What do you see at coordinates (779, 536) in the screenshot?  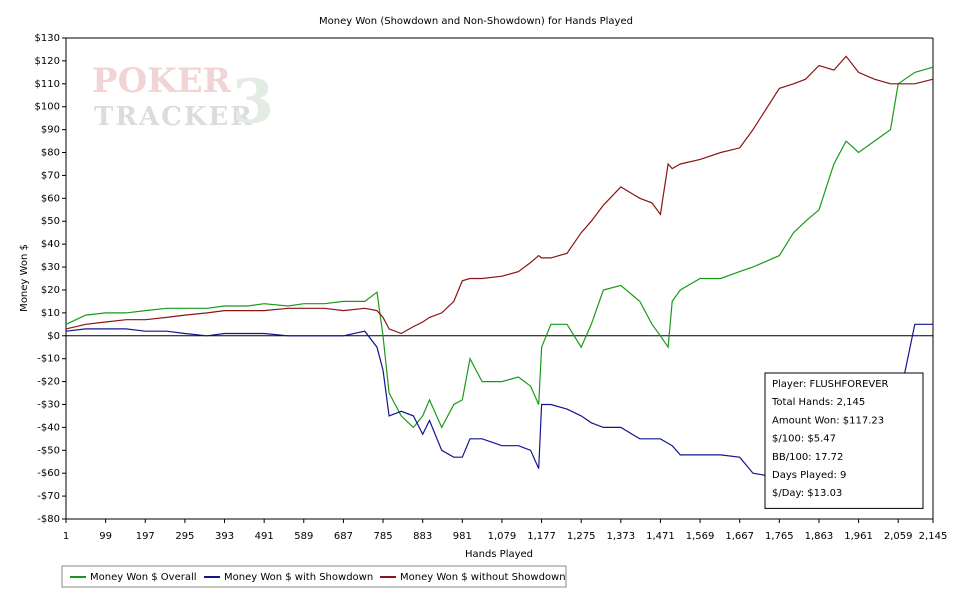 I see `x-tick-label: 1,765` at bounding box center [779, 536].